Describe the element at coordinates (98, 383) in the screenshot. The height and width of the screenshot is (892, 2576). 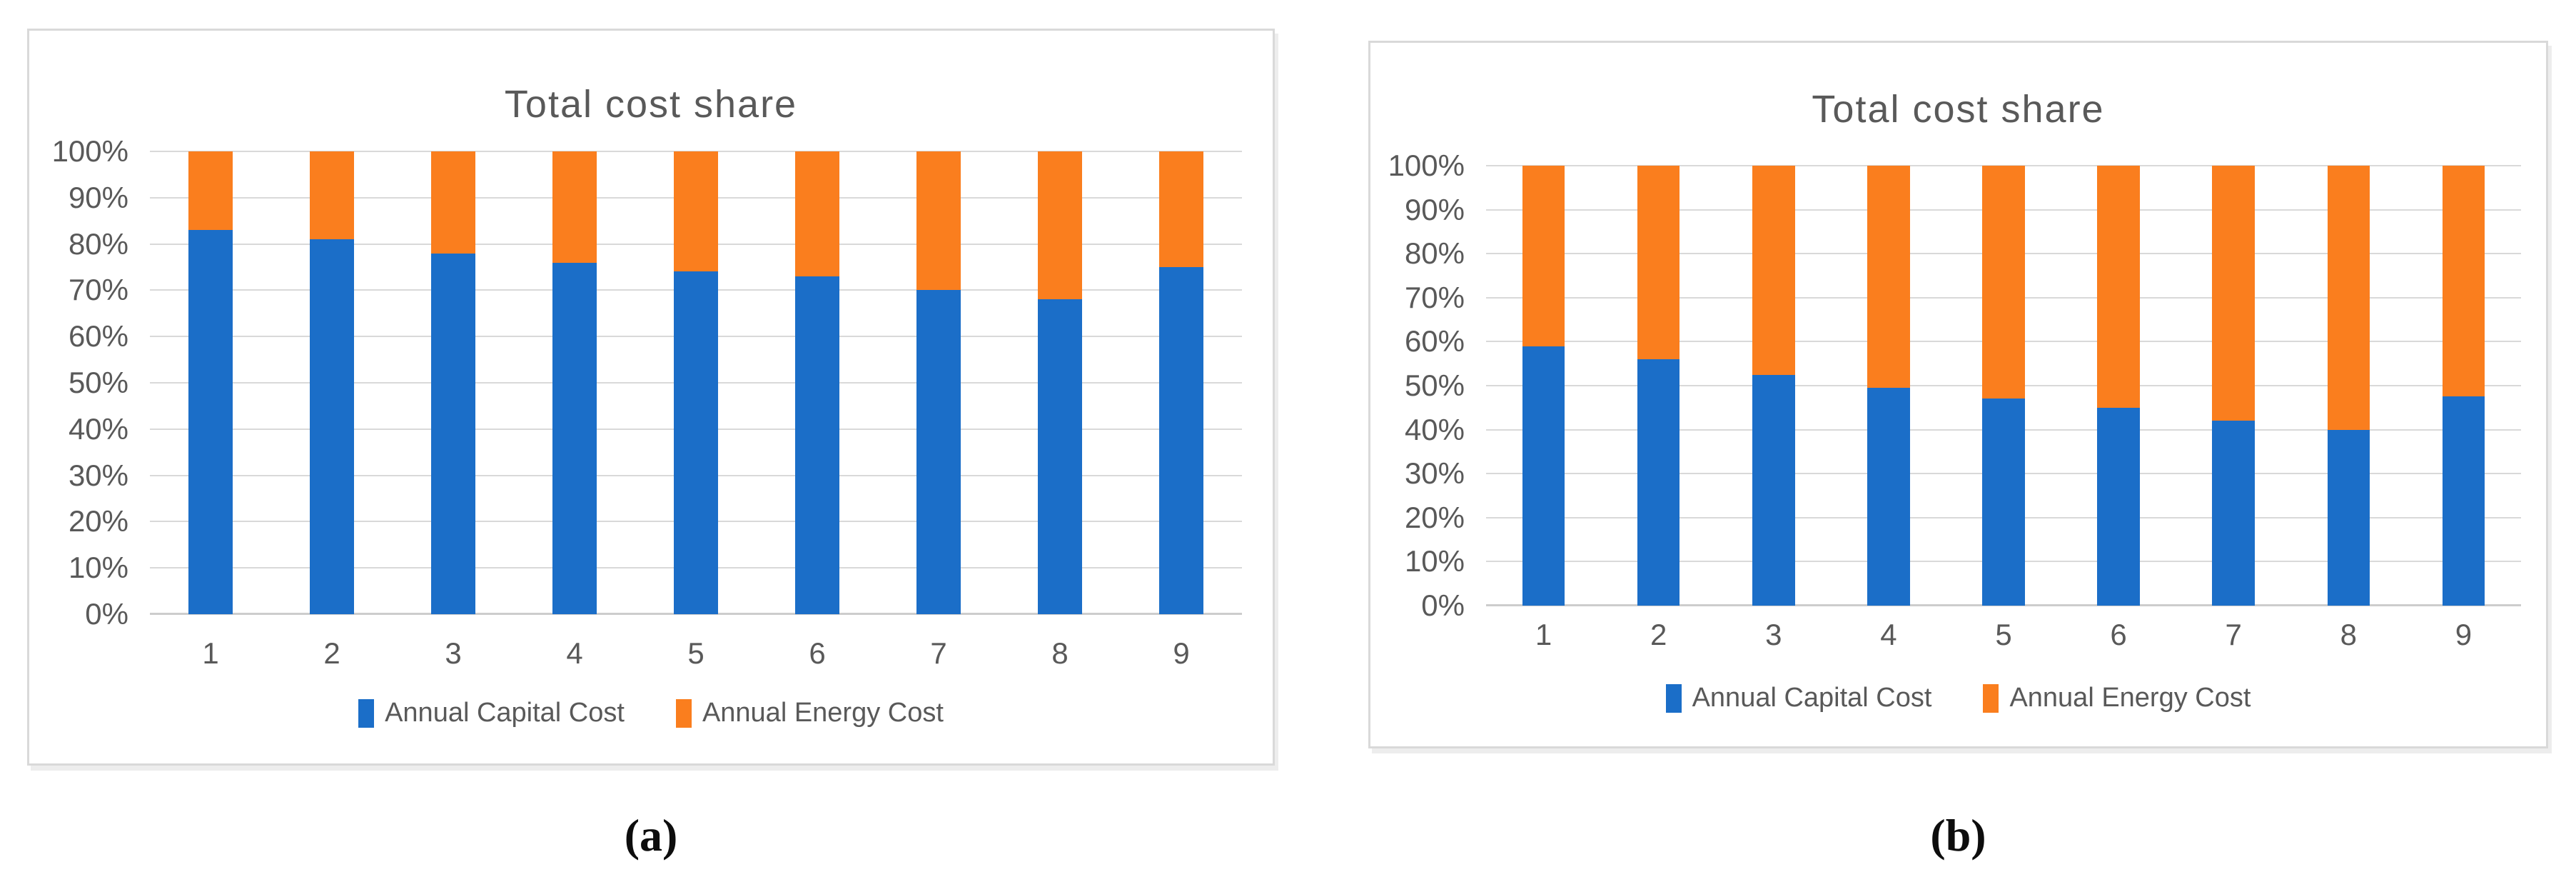
I see `y-axis-tick-label: 50%` at that location.